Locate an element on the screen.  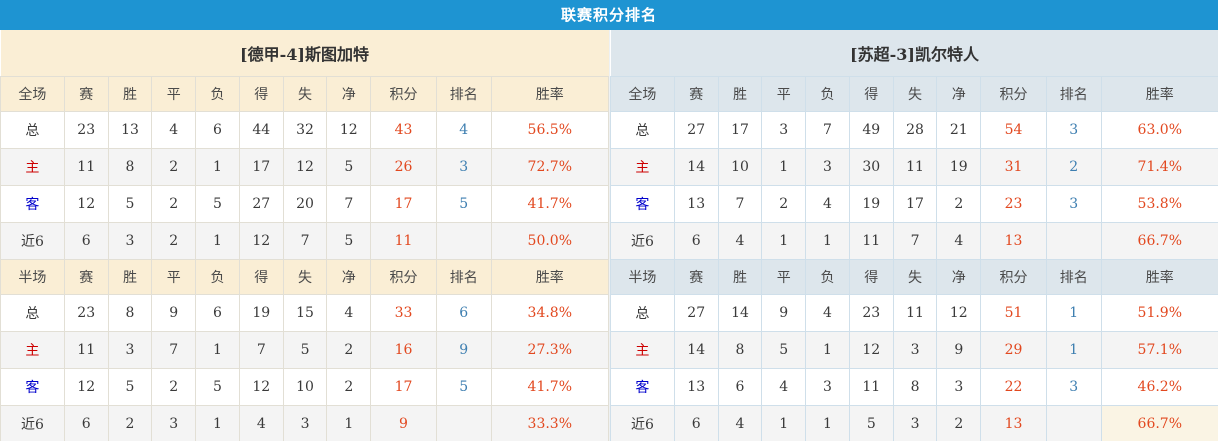
col-header: 净 is located at coordinates (959, 94).